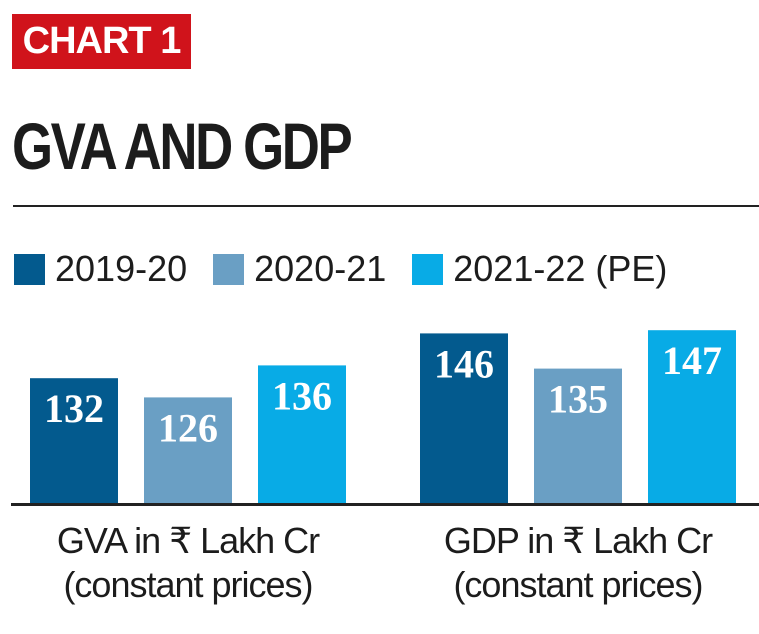 Image resolution: width=759 pixels, height=634 pixels. I want to click on legend: 2019-20 2020-21 2021-22 (PE), so click(353, 269).